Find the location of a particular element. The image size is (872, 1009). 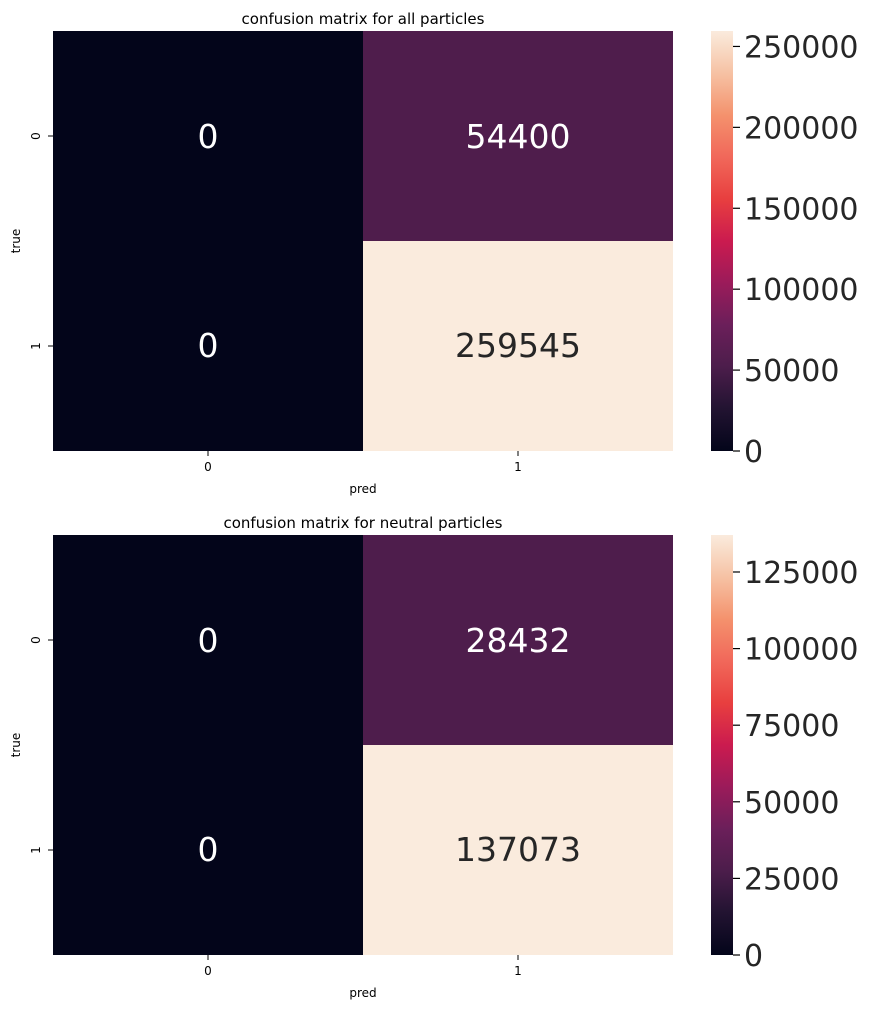

cell-label-0-1: 54400 is located at coordinates (518, 136).